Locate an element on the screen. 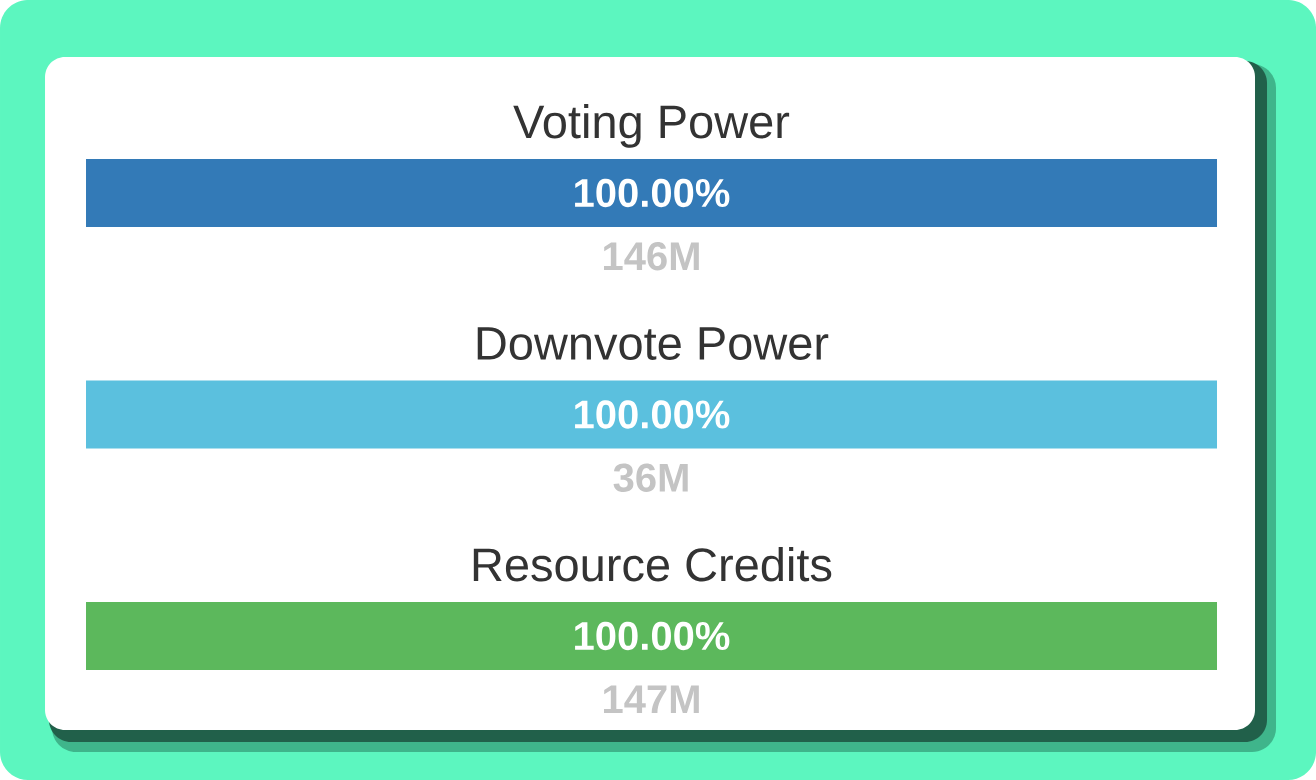  category-label: Resource Credits is located at coordinates (652, 564).